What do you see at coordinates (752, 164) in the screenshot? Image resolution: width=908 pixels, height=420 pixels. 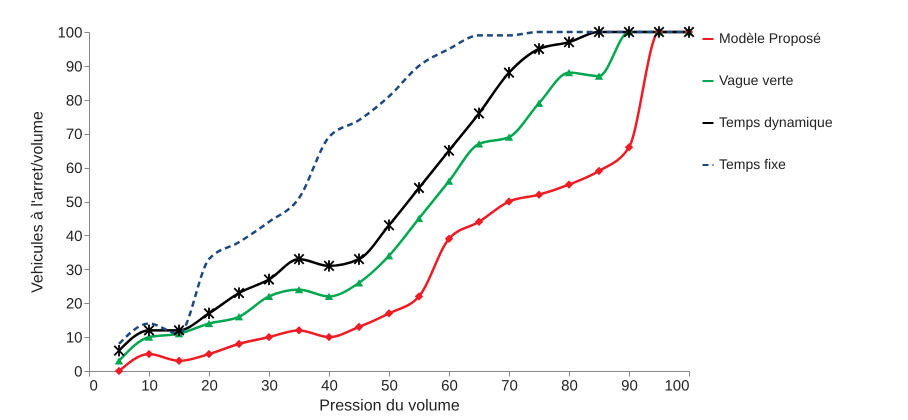 I see `legend-label: Temps fixe` at bounding box center [752, 164].